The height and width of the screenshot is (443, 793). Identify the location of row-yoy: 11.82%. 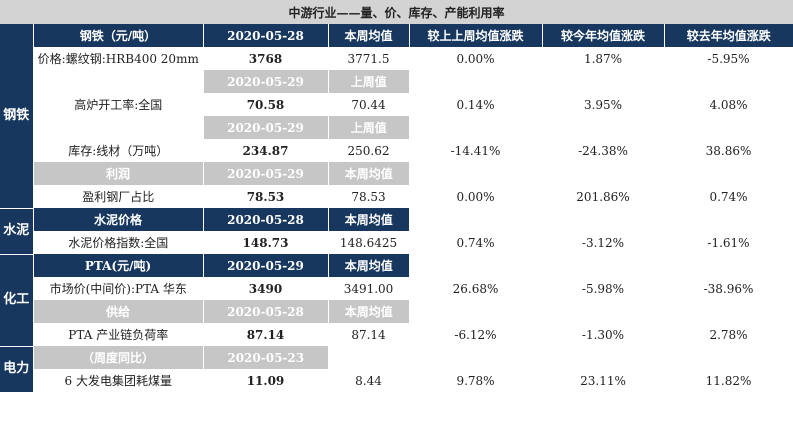
(728, 380).